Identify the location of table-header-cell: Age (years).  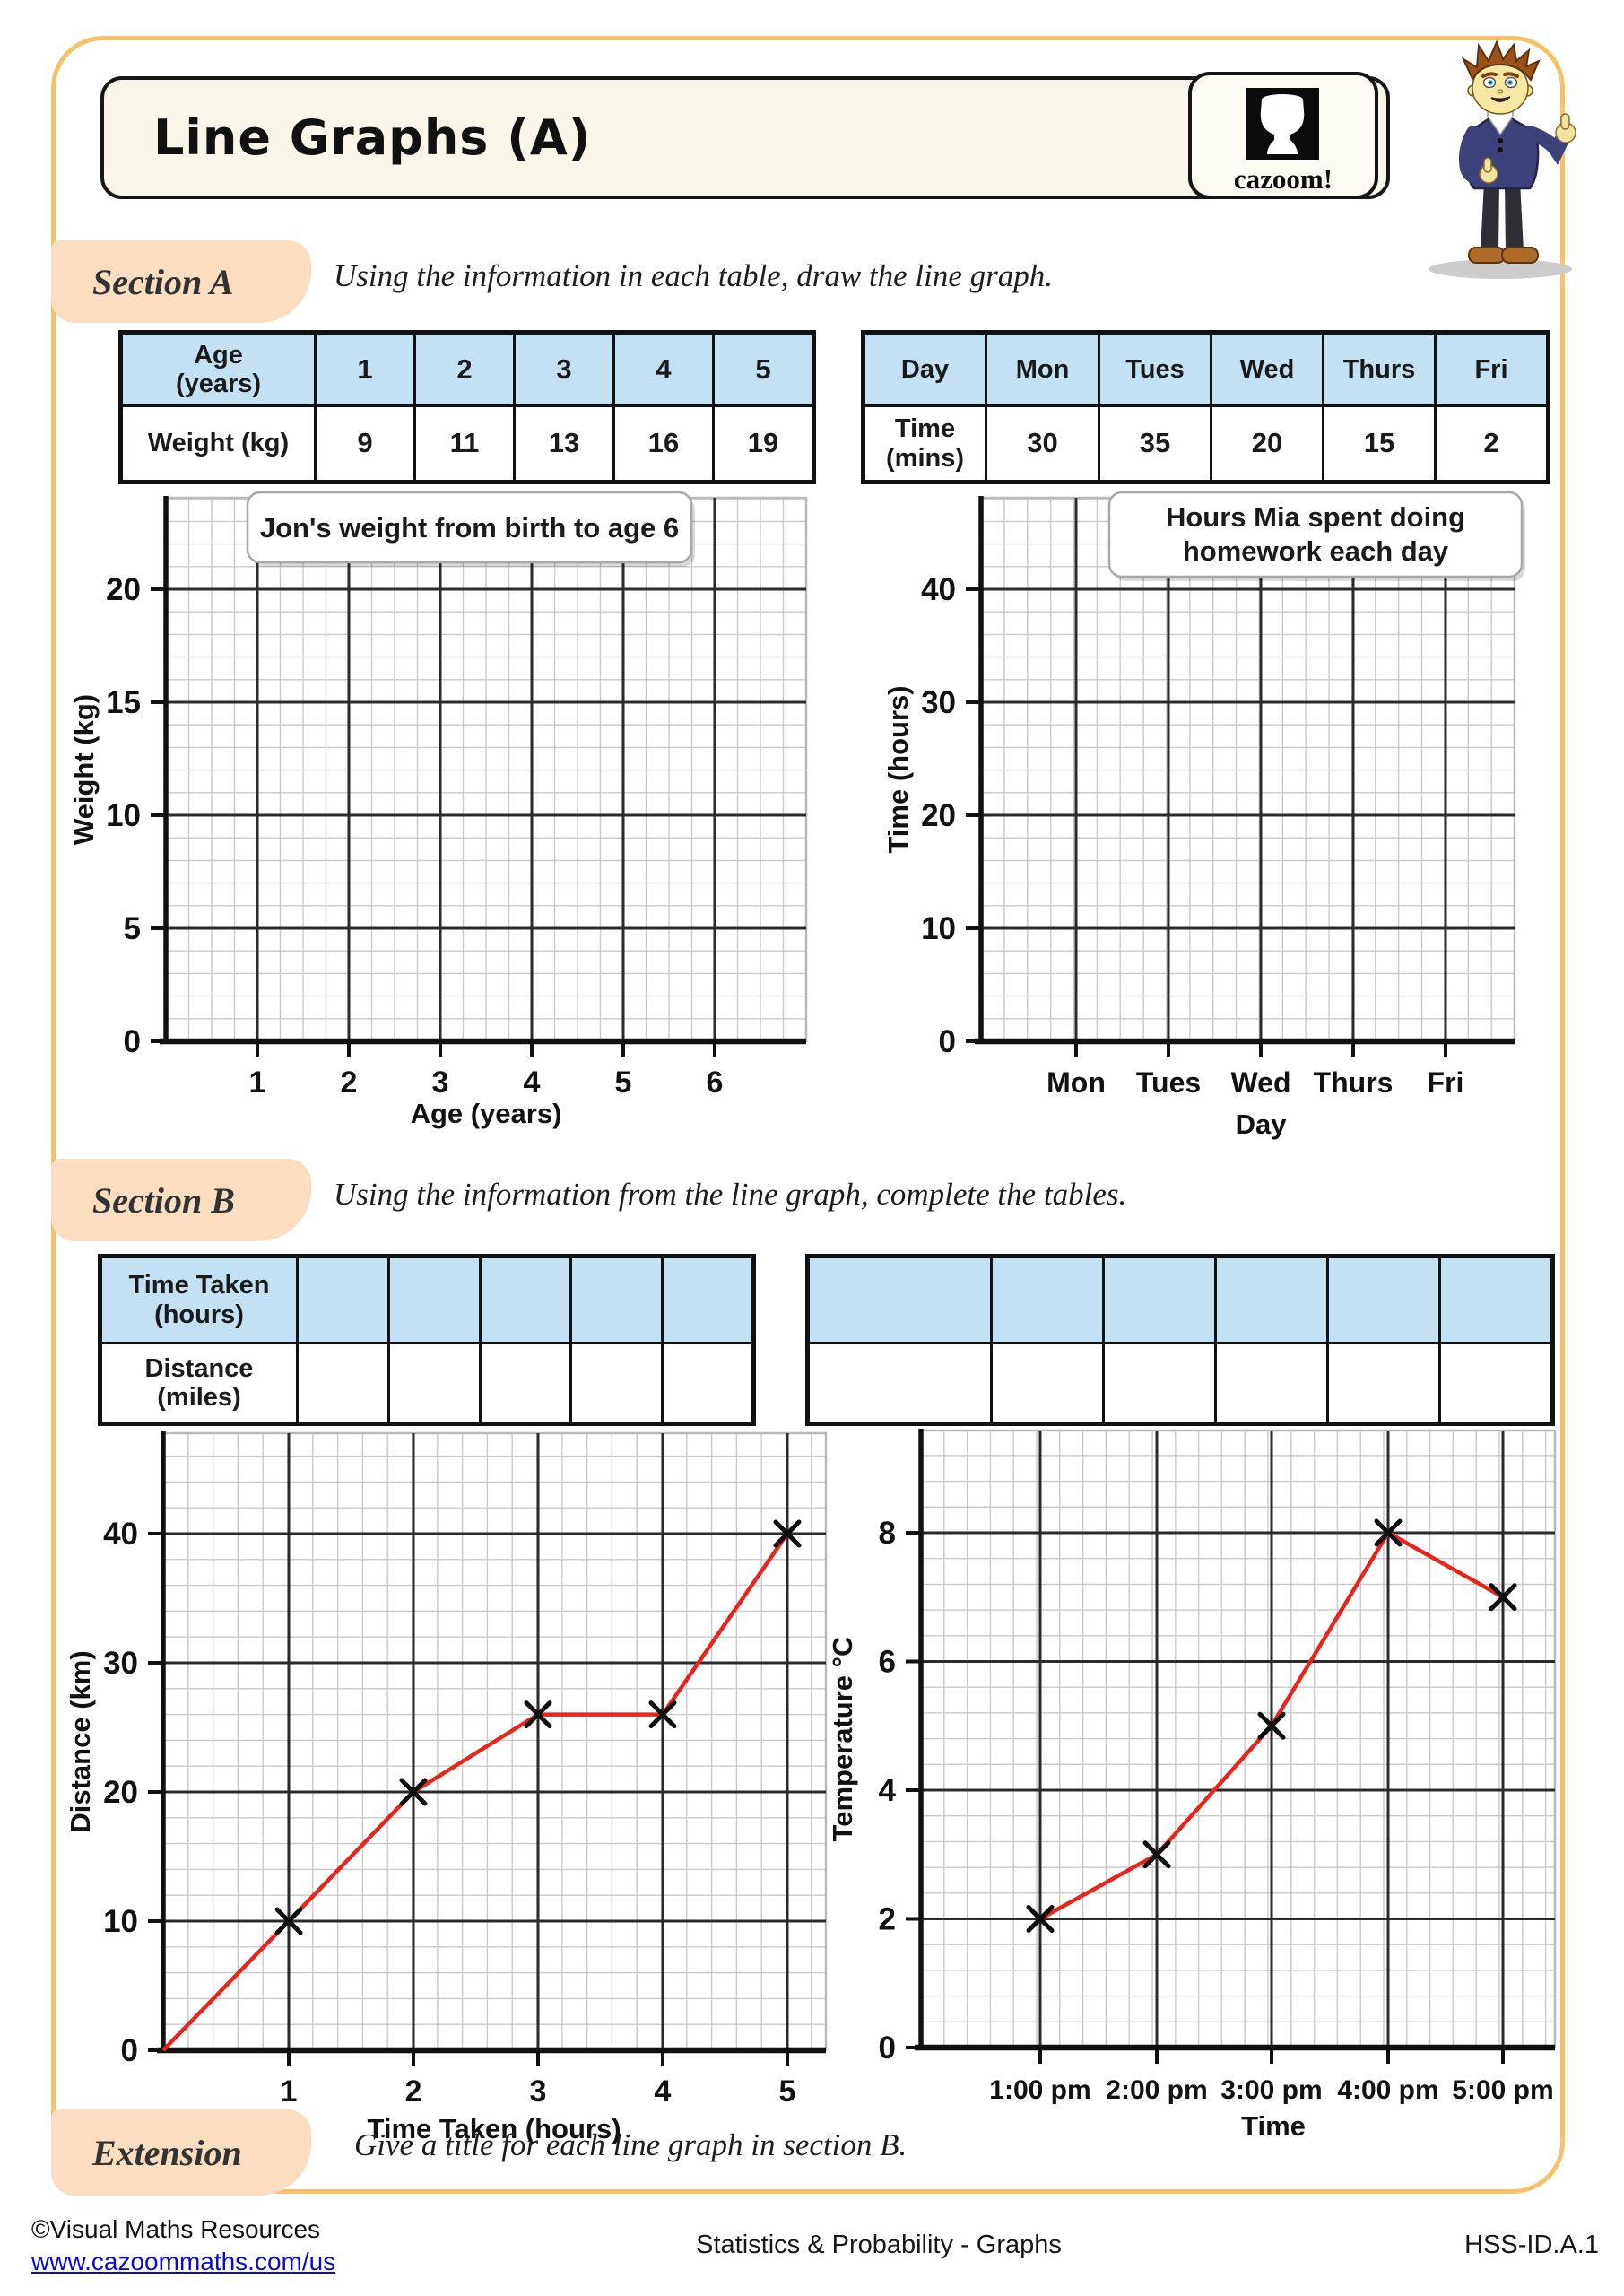
(218, 369).